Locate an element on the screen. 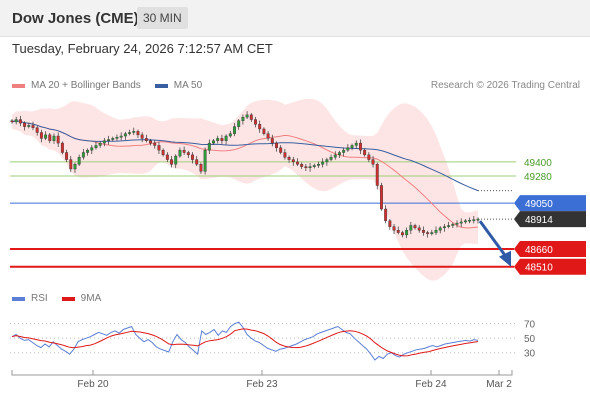 The height and width of the screenshot is (400, 590). price-legend: MA 20 + Bollinger Bands MA 50 is located at coordinates (114, 85).